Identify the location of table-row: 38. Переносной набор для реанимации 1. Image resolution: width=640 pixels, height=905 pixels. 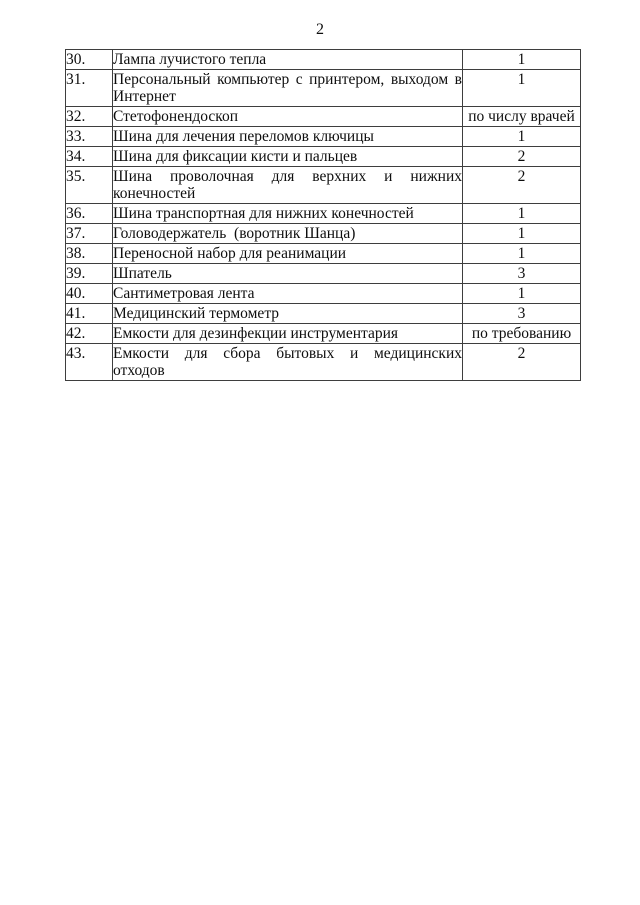
(323, 253).